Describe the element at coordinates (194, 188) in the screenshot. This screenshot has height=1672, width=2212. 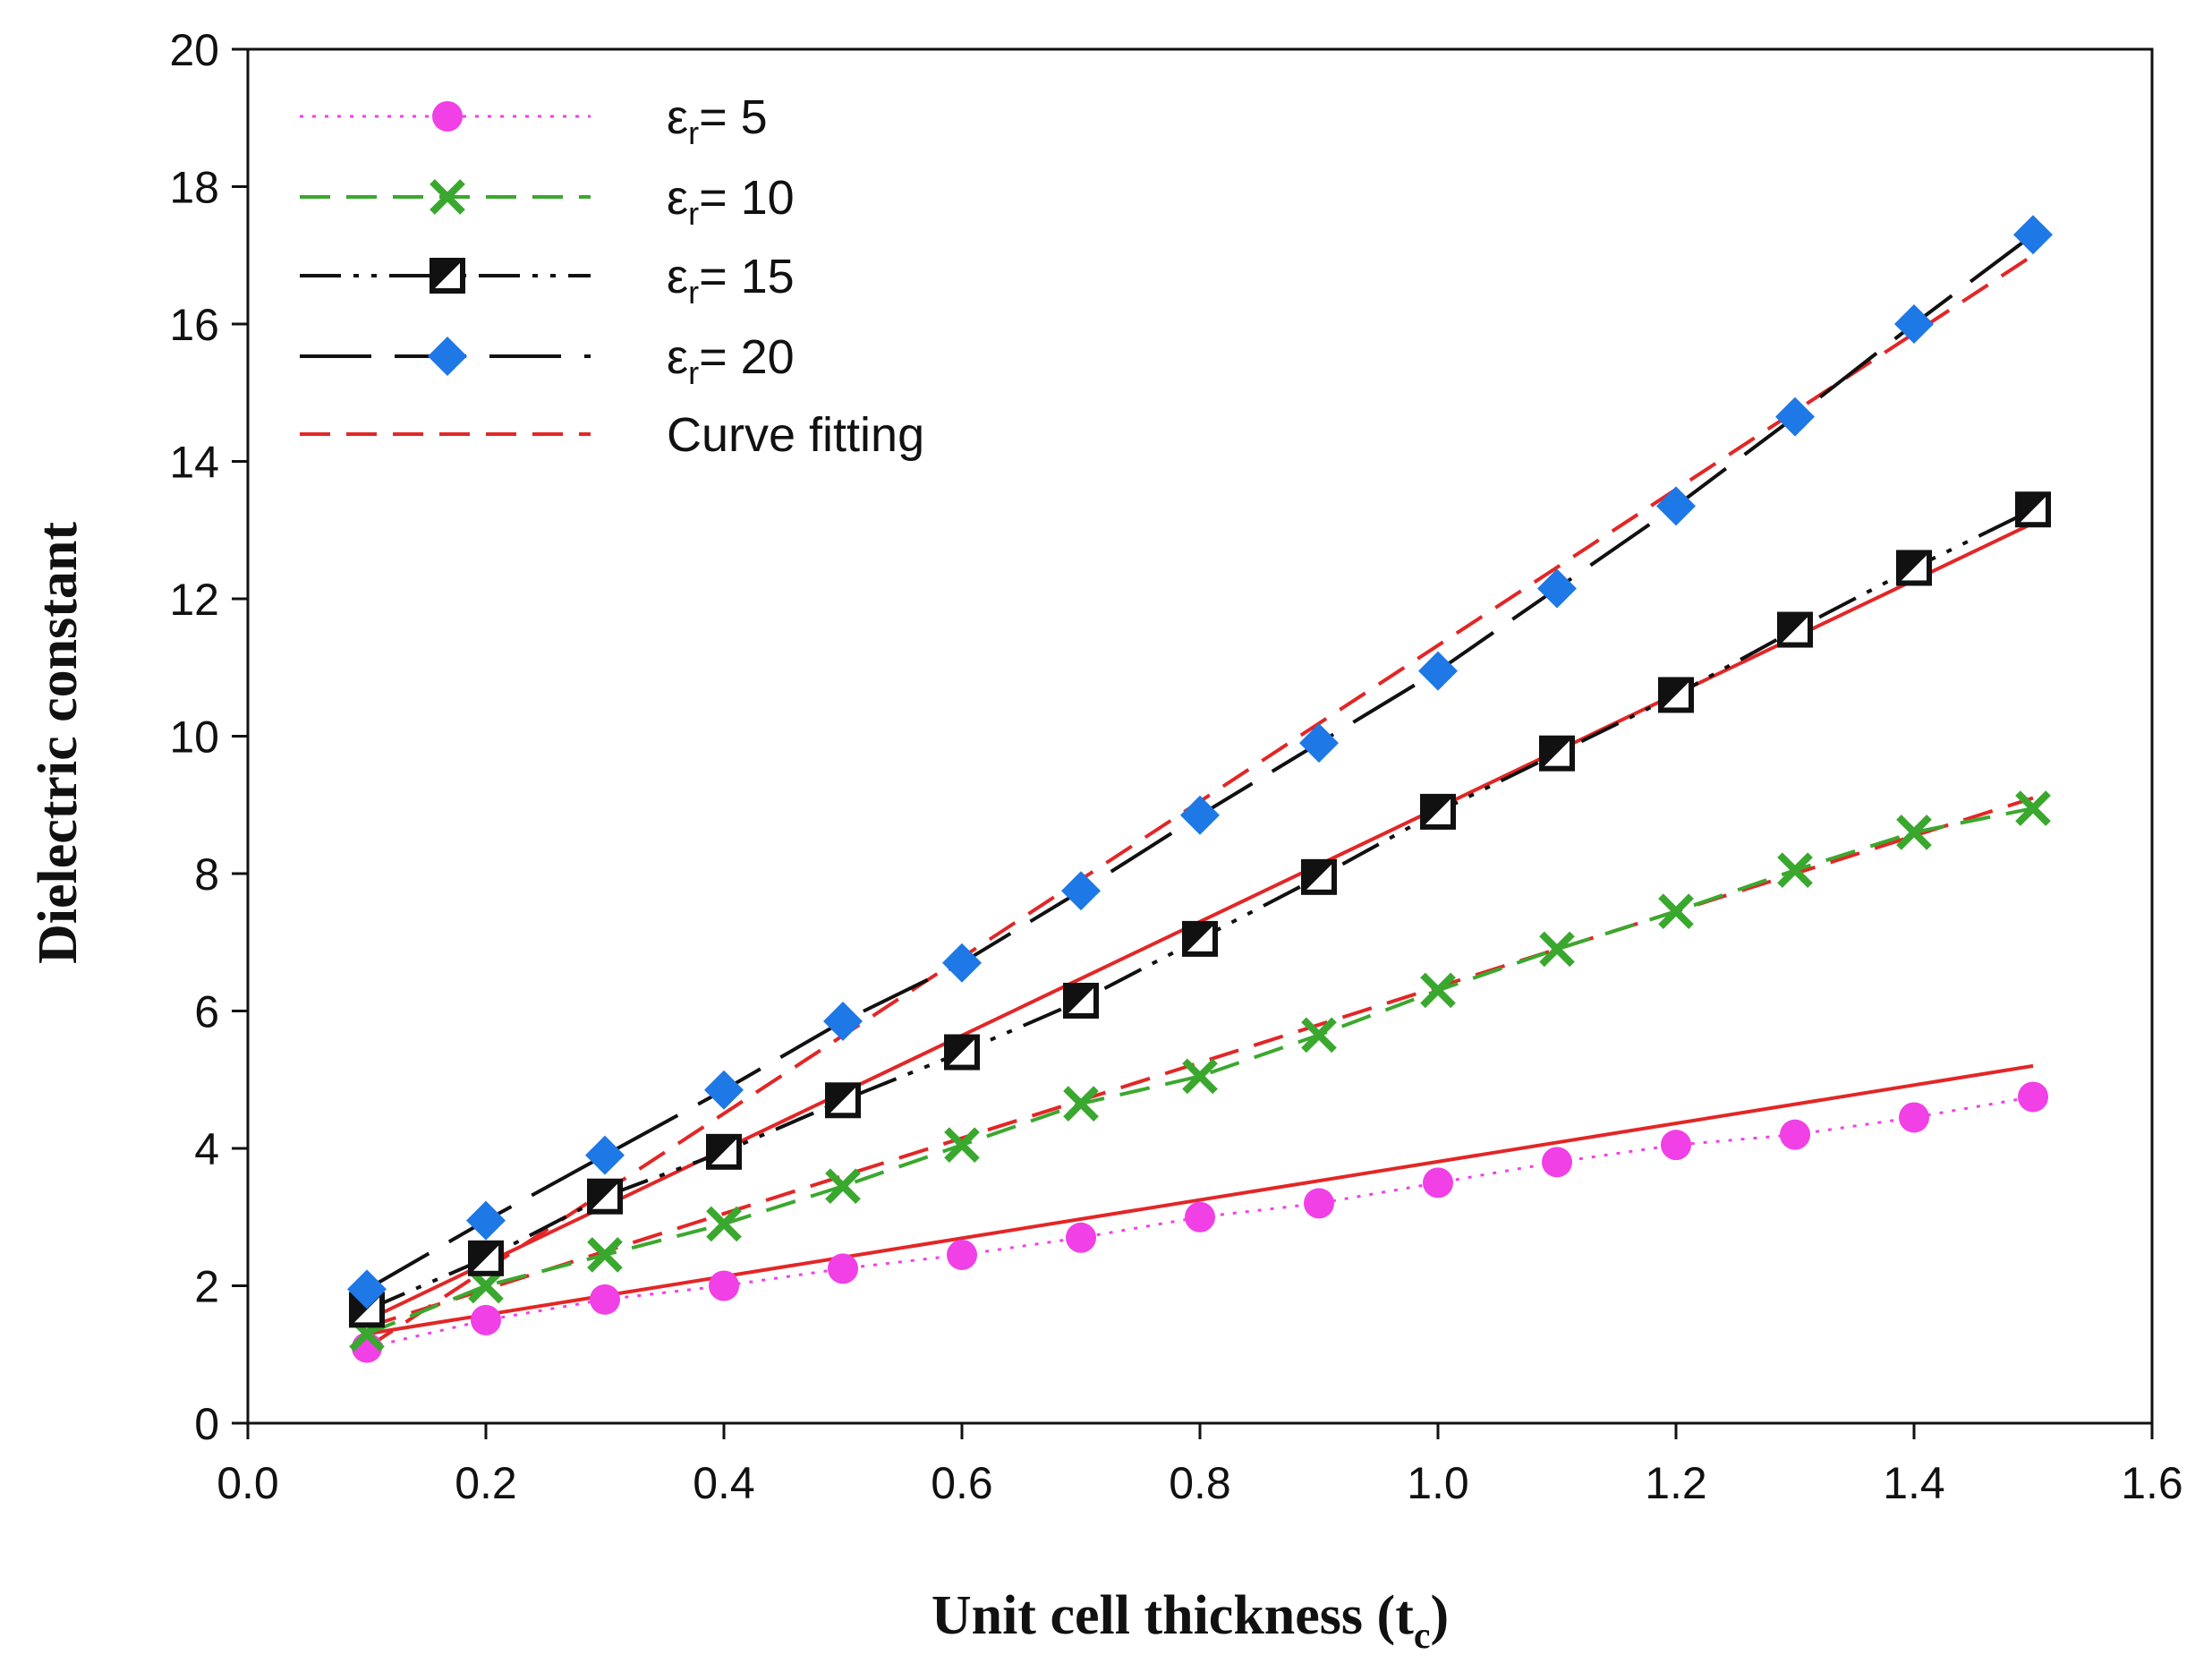
I see `y-tick-label: 18` at that location.